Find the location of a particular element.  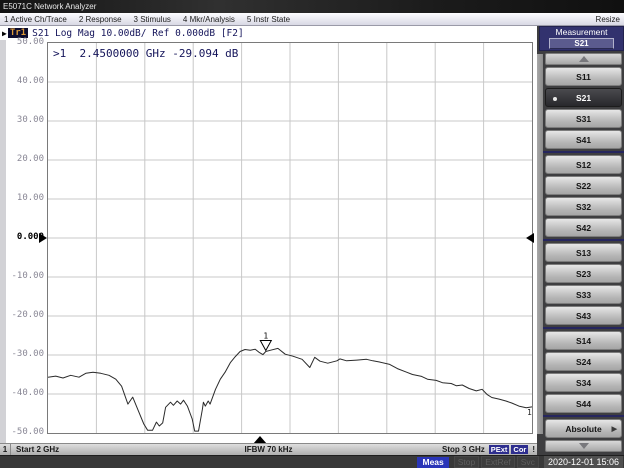

softkey-s24: S24 is located at coordinates (583, 361).